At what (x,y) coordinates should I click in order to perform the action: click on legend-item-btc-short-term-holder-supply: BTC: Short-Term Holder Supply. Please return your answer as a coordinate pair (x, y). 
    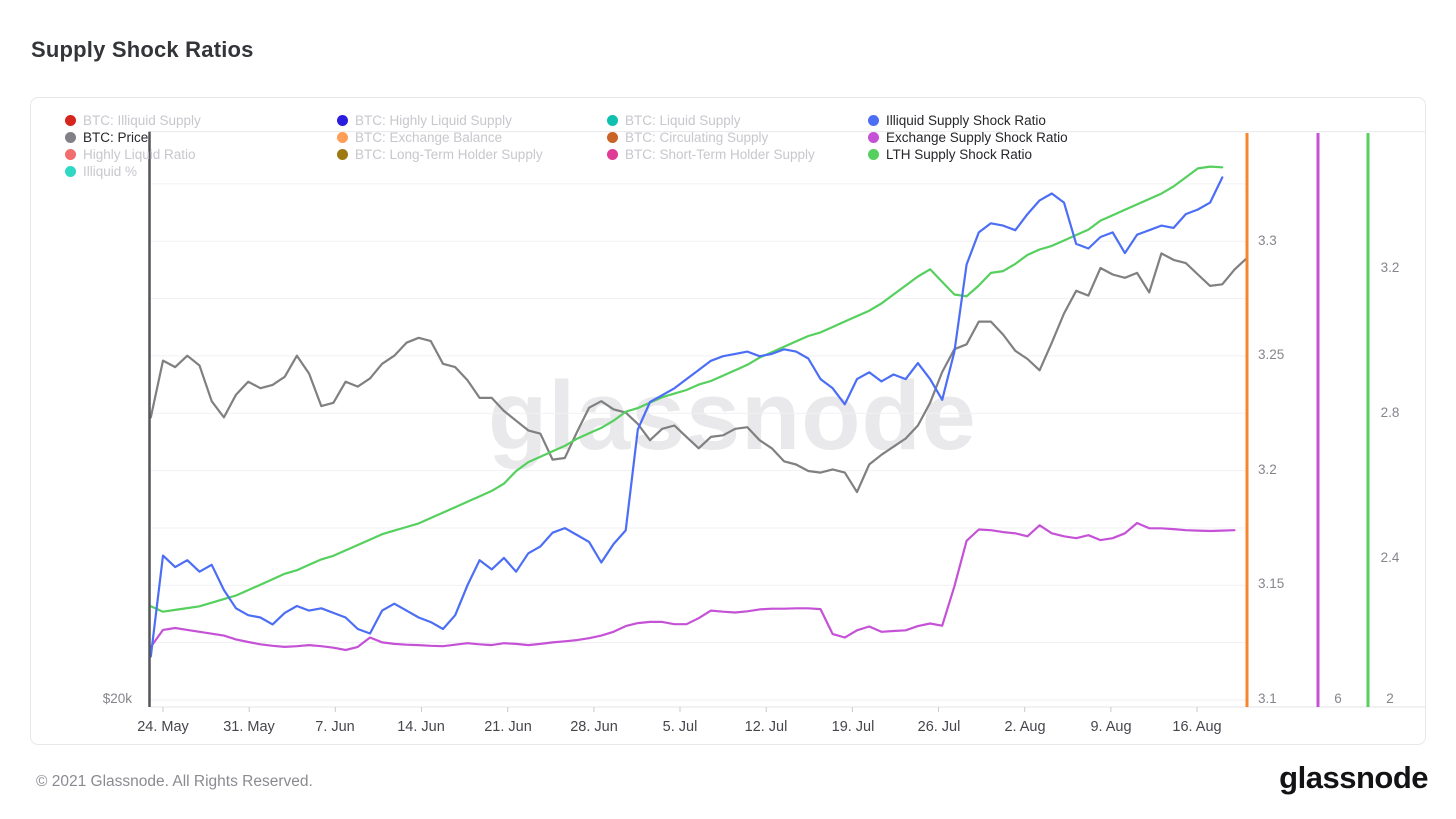
    Looking at the image, I should click on (711, 154).